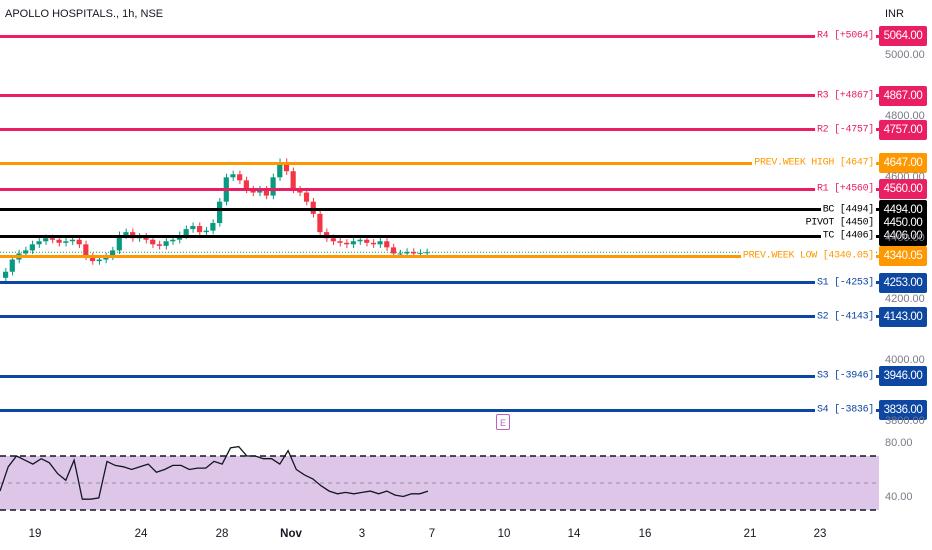 Image resolution: width=932 pixels, height=550 pixels. What do you see at coordinates (574, 534) in the screenshot?
I see `date-axis-tick: 14` at bounding box center [574, 534].